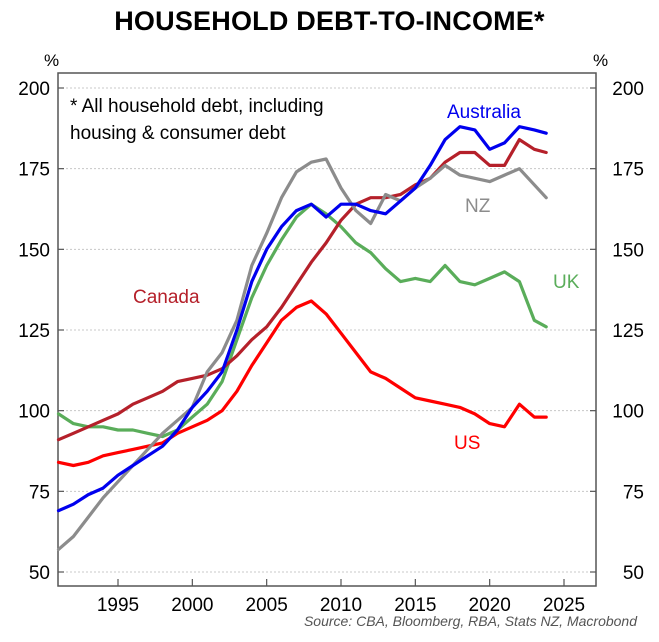  I want to click on y-tick-label-left: 200, so click(34, 89).